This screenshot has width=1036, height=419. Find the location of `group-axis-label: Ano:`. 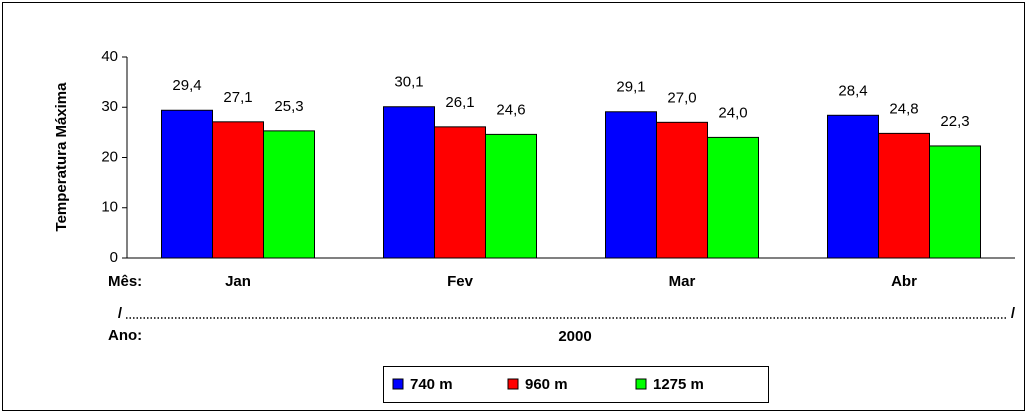

group-axis-label: Ano: is located at coordinates (125, 335).